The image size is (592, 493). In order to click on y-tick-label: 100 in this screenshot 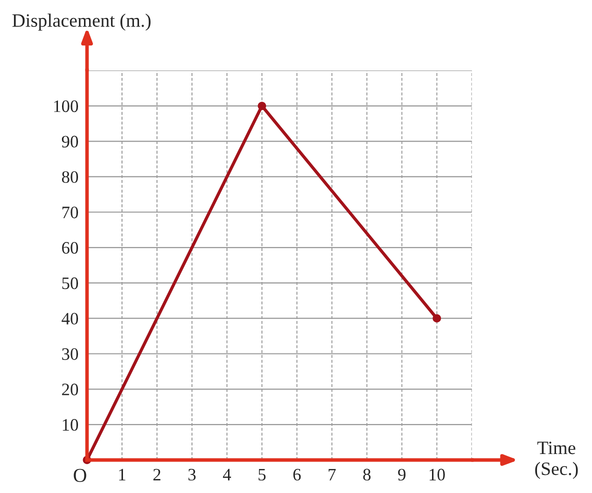, I will do `click(66, 106)`.